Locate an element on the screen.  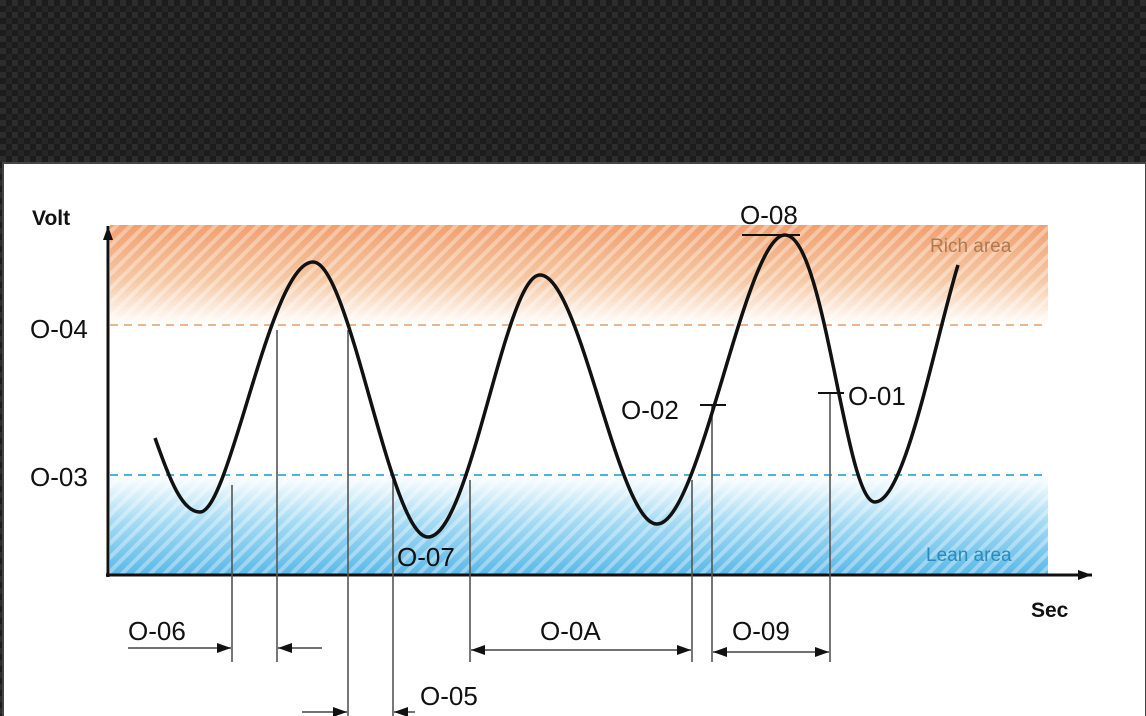
rich-area is located at coordinates (579, 275).